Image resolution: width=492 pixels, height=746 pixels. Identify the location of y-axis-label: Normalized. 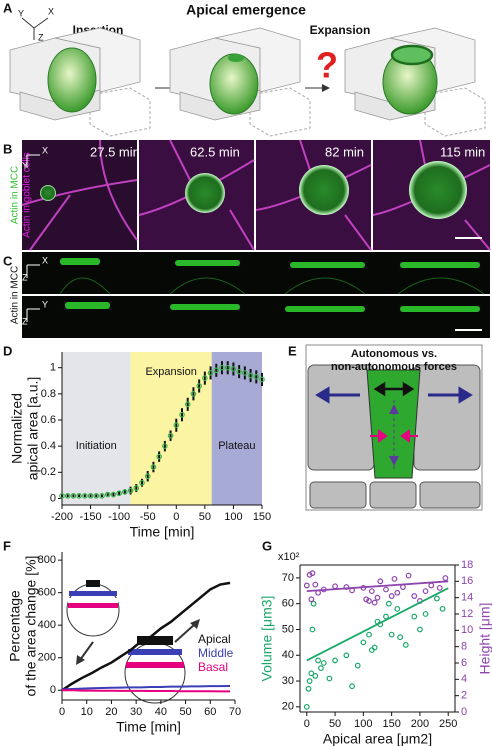
(17, 428).